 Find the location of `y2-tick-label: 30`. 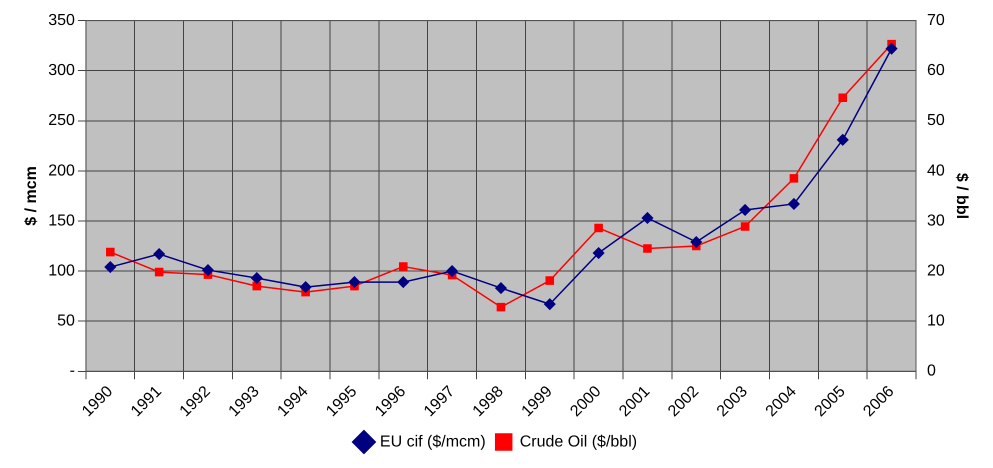

y2-tick-label: 30 is located at coordinates (936, 221).